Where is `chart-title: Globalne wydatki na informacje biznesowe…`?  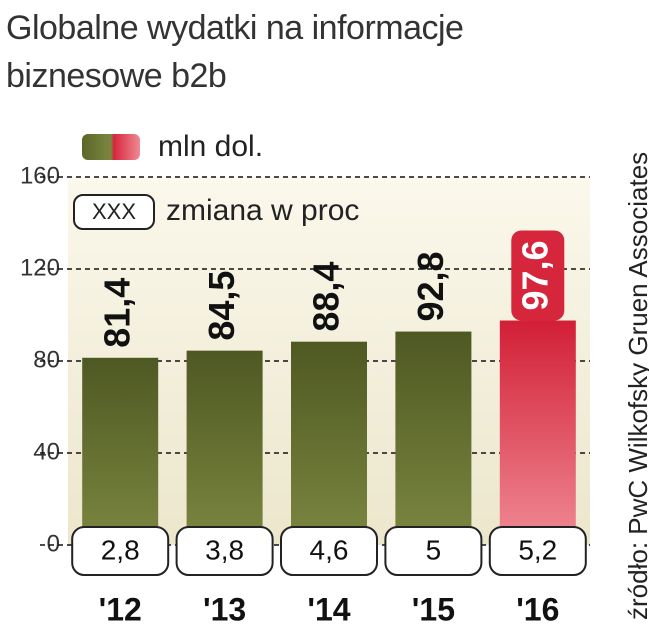 chart-title: Globalne wydatki na informacje biznesowe… is located at coordinates (235, 52).